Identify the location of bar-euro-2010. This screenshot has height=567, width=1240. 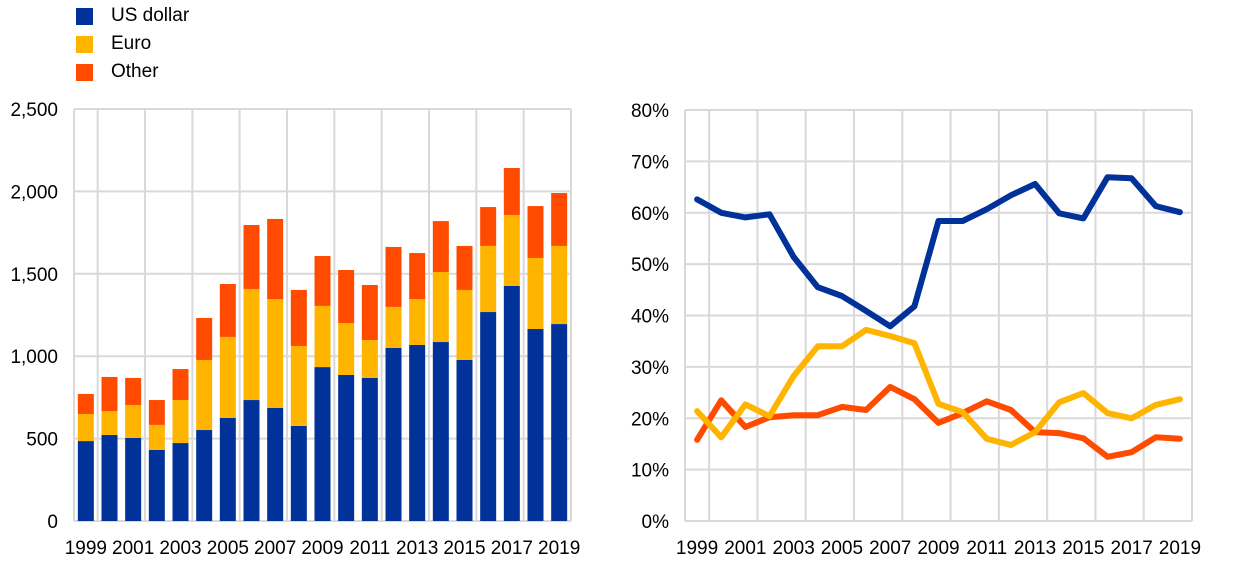
(346, 349).